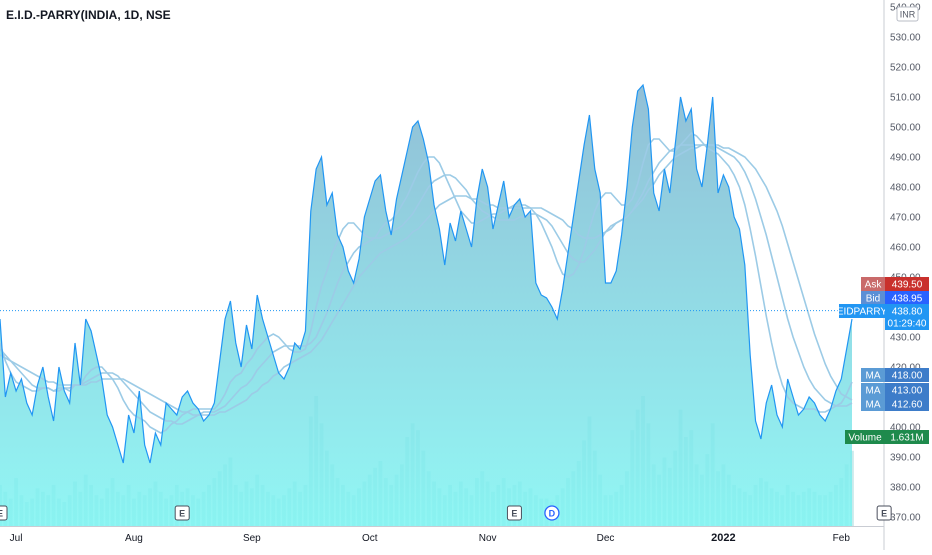 This screenshot has height=555, width=932. Describe the element at coordinates (907, 312) in the screenshot. I see `price-tag-value: 438.80` at that location.